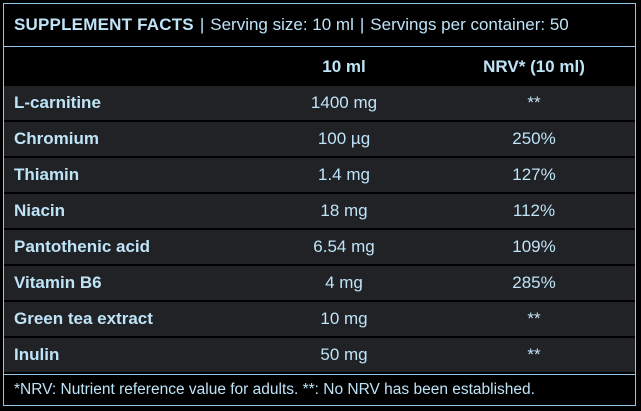 This screenshot has height=411, width=641. What do you see at coordinates (534, 246) in the screenshot?
I see `ingredient-nrv: 109%` at bounding box center [534, 246].